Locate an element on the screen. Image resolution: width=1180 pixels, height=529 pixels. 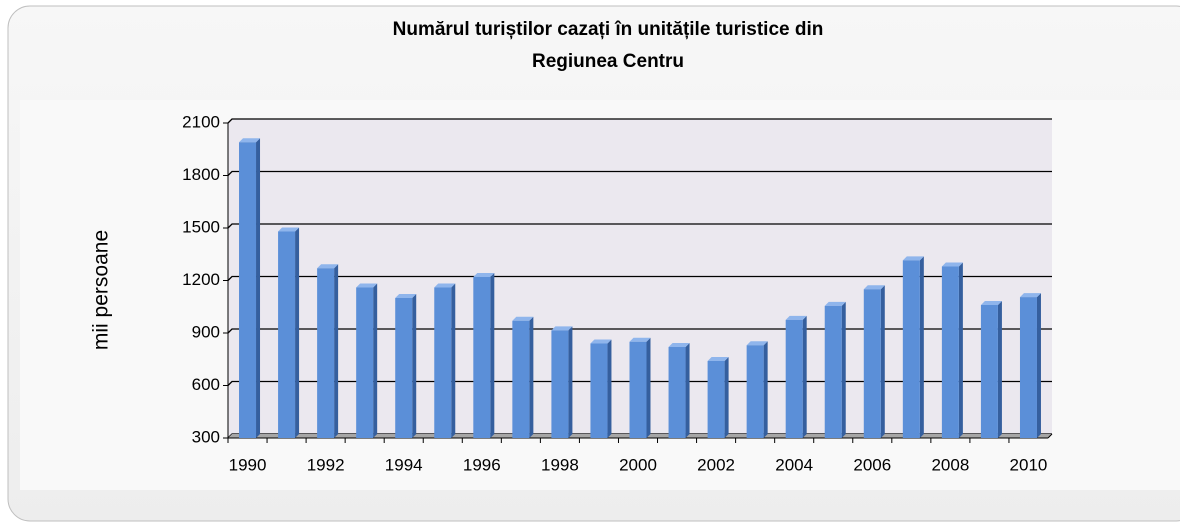
x-axis is located at coordinates (1050, 436).